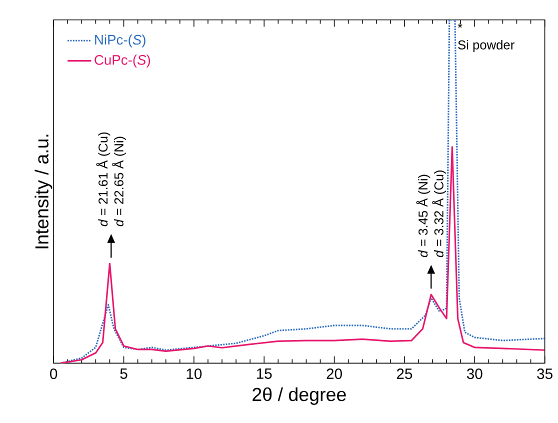 This screenshot has width=558, height=423. I want to click on x-tick-label: 0, so click(54, 374).